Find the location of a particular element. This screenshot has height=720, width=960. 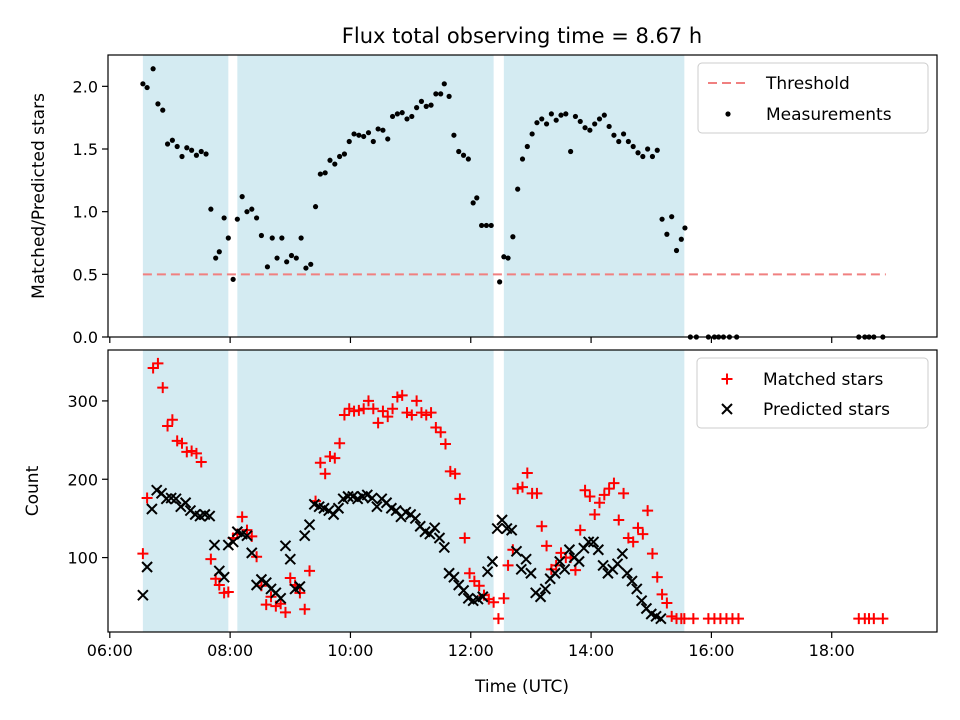

y-tick-label: 1.5 is located at coordinates (85, 149).